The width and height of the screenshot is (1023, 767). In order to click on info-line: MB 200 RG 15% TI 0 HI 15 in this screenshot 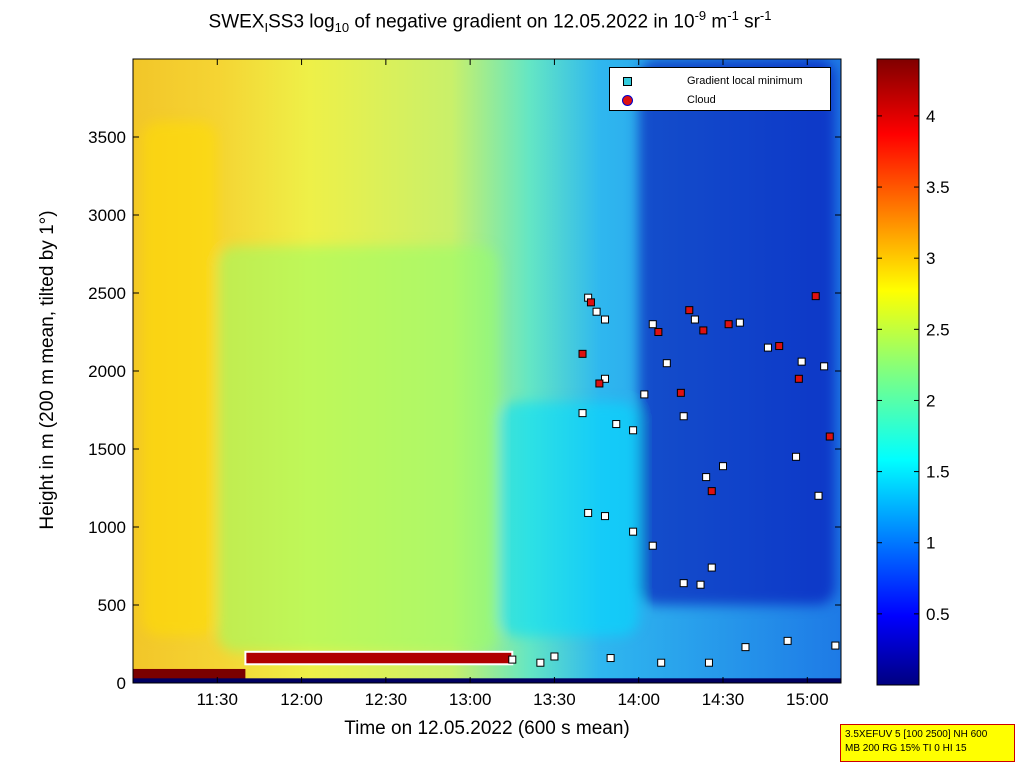, I will do `click(906, 748)`.